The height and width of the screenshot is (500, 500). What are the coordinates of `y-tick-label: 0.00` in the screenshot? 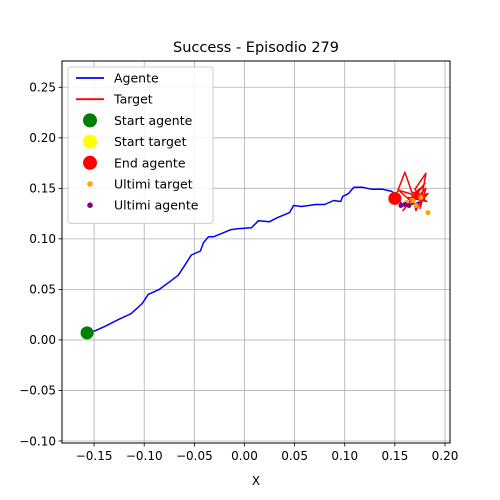 It's located at (42, 340).